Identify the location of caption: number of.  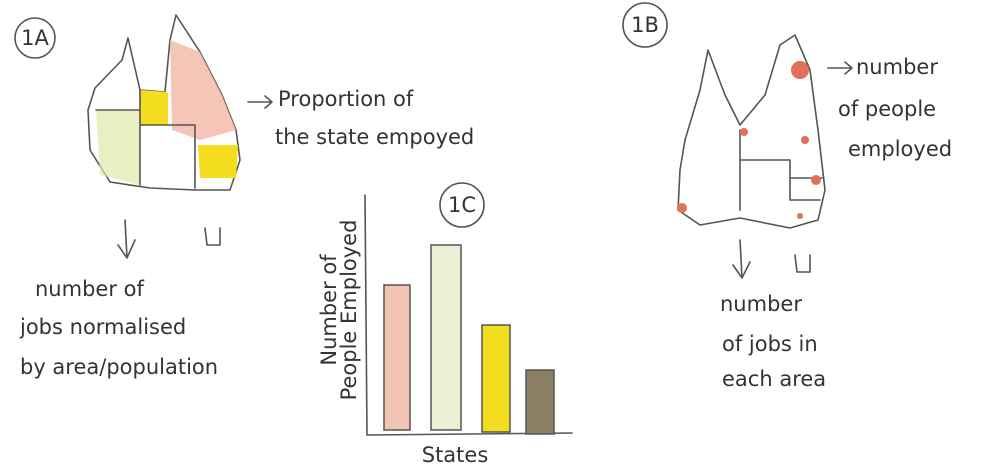
(89, 289).